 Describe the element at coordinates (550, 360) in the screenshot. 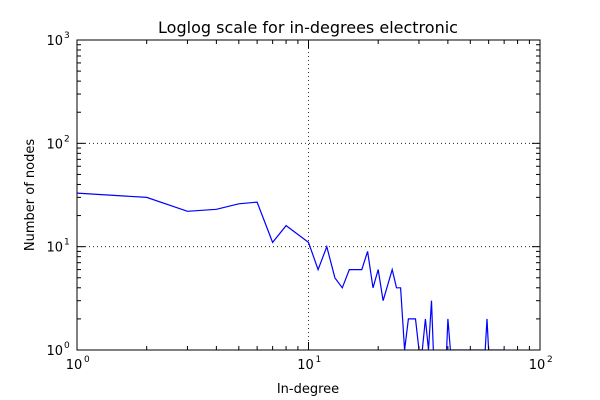

I see `x-tick-exponent: 2` at that location.